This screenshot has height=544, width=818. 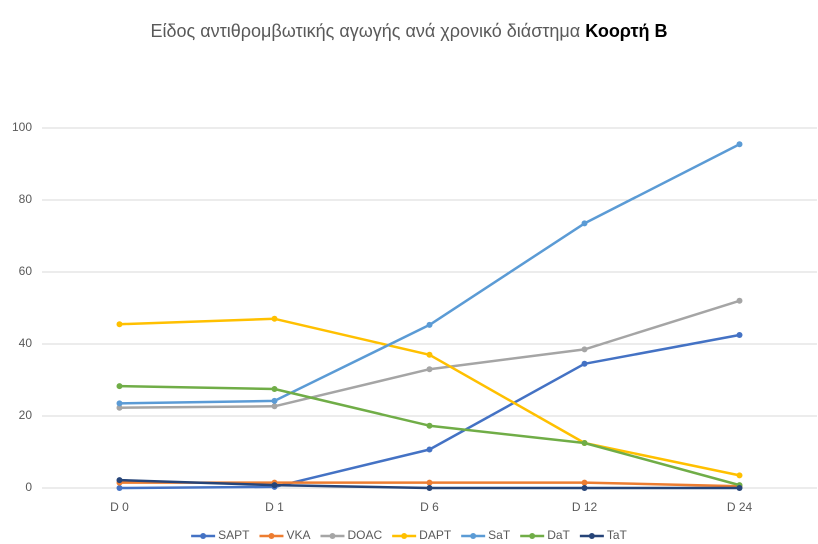 I want to click on x-tick-label: D 24, so click(x=740, y=507).